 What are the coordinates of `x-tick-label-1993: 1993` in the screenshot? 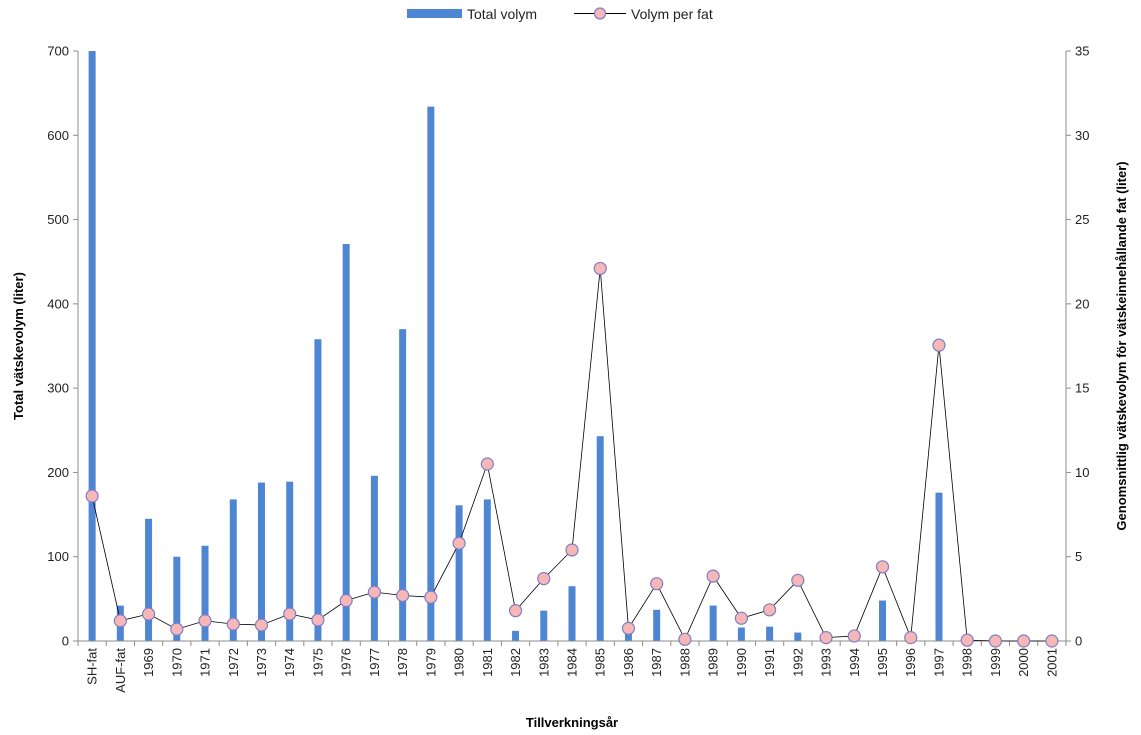 It's located at (826, 662).